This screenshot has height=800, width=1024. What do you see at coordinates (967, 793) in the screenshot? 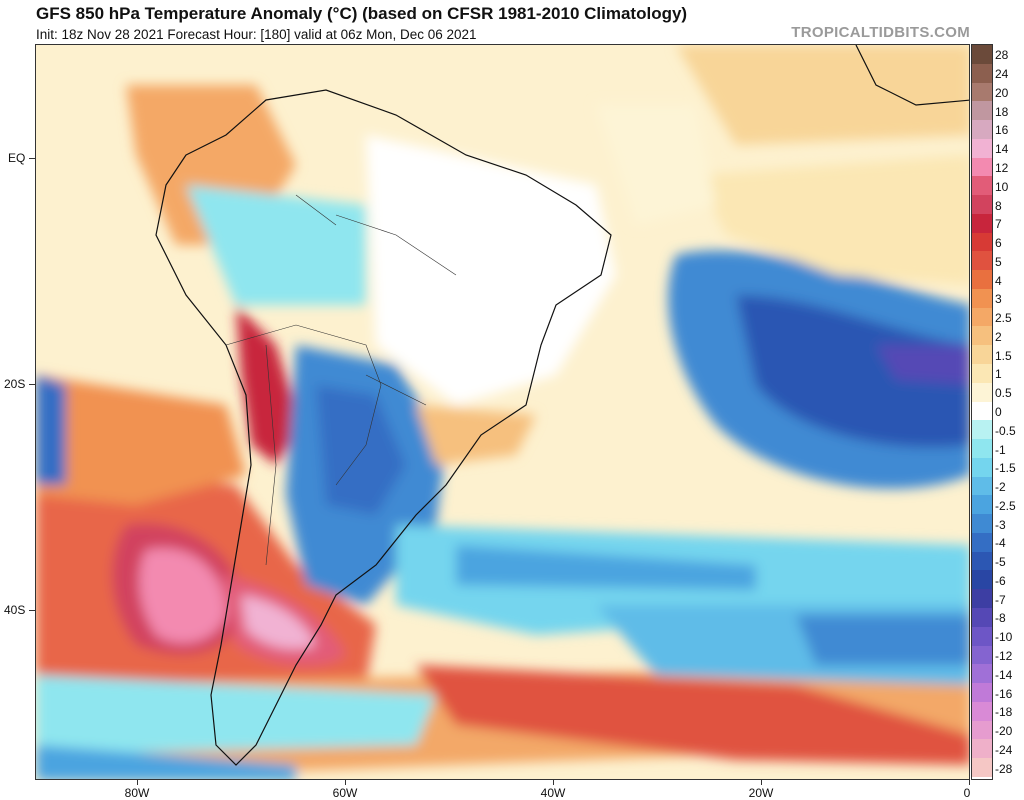
I see `lon-label-0: 0` at bounding box center [967, 793].